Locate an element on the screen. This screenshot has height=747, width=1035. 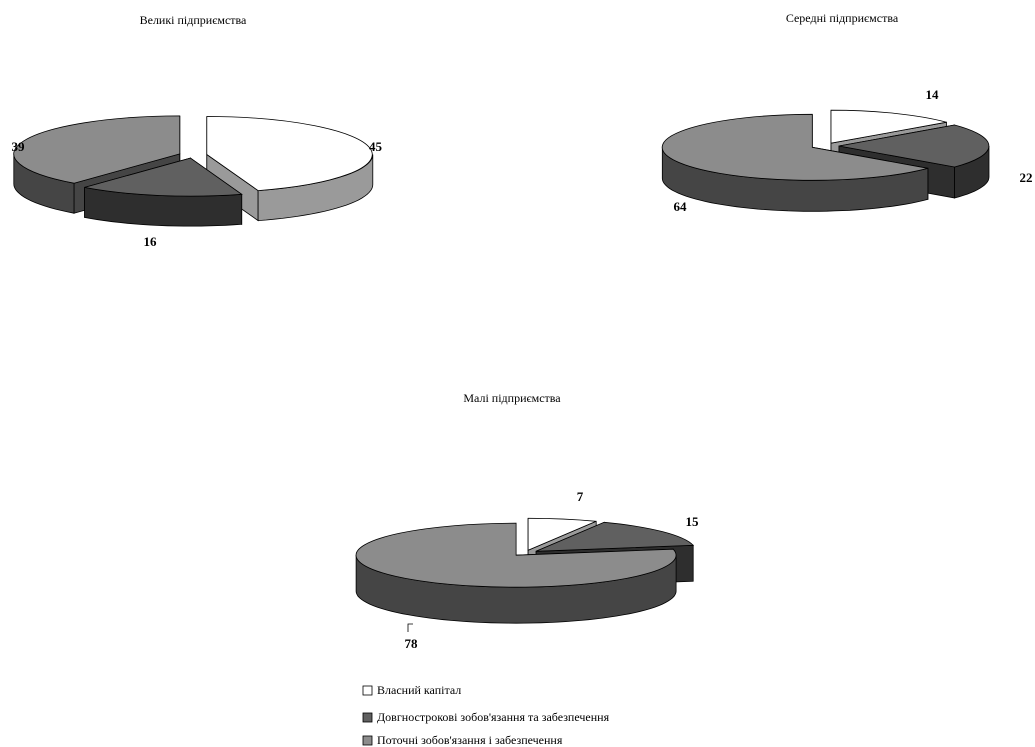
pie-chart-small-enterprises: Малі підприємства 7 15 78 is located at coordinates (527, 521).